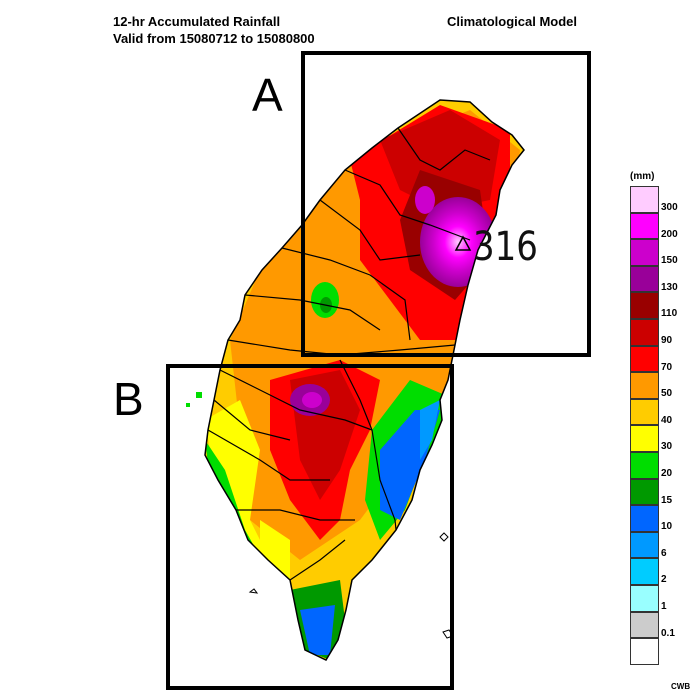  Describe the element at coordinates (669, 287) in the screenshot. I see `legend-label: 130` at that location.